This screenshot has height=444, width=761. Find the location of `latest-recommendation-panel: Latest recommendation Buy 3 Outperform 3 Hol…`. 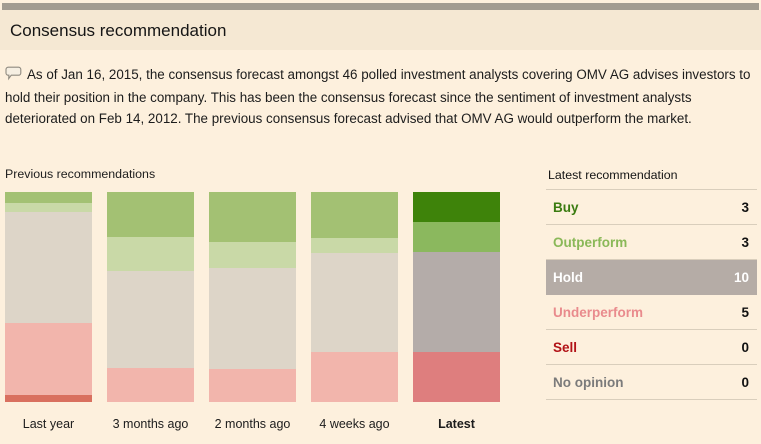

latest-recommendation-panel: Latest recommendation Buy 3 Outperform 3 Hol… is located at coordinates (651, 284).